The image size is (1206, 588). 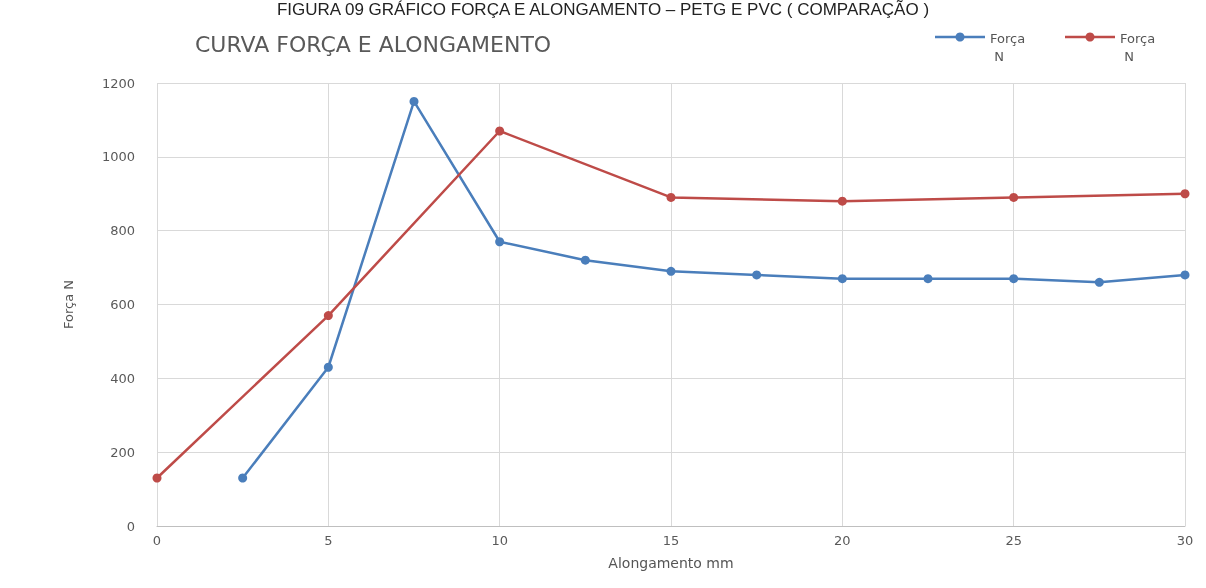 What do you see at coordinates (157, 540) in the screenshot?
I see `x-tick-label: 0` at bounding box center [157, 540].